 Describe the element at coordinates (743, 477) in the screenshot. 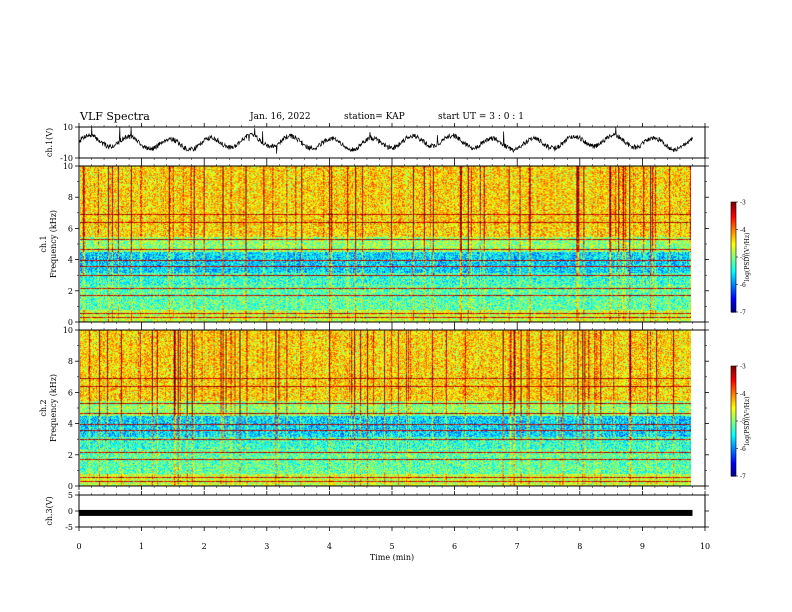

I see `colorbar-tick-label: -7` at that location.